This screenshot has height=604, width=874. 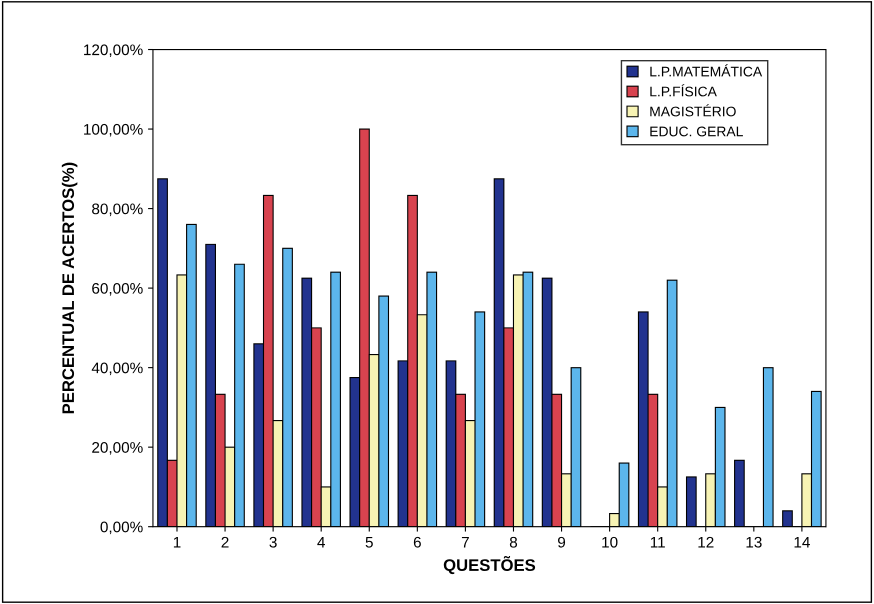 What do you see at coordinates (490, 565) in the screenshot?
I see `x-axis-title: QUESTÕES` at bounding box center [490, 565].